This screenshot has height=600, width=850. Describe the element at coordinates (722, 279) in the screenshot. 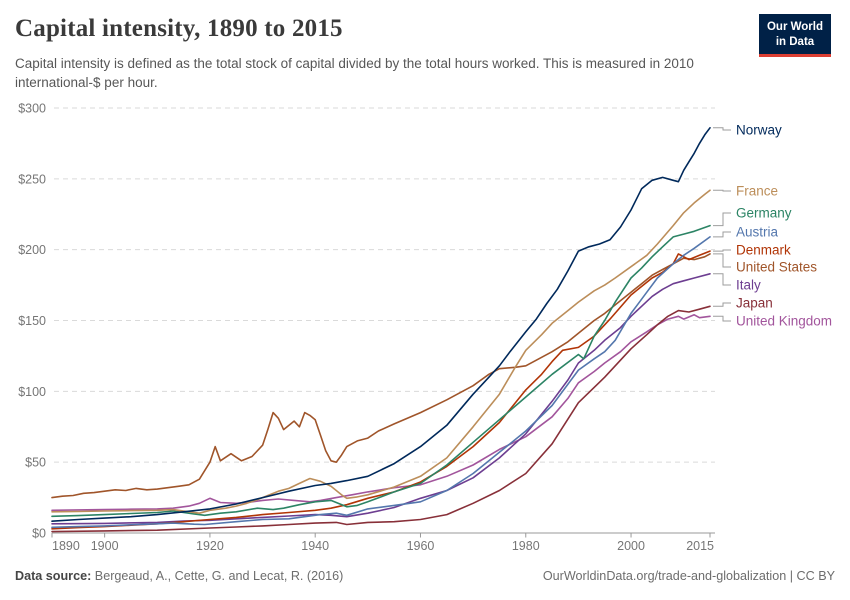

I see `leader-italy` at that location.